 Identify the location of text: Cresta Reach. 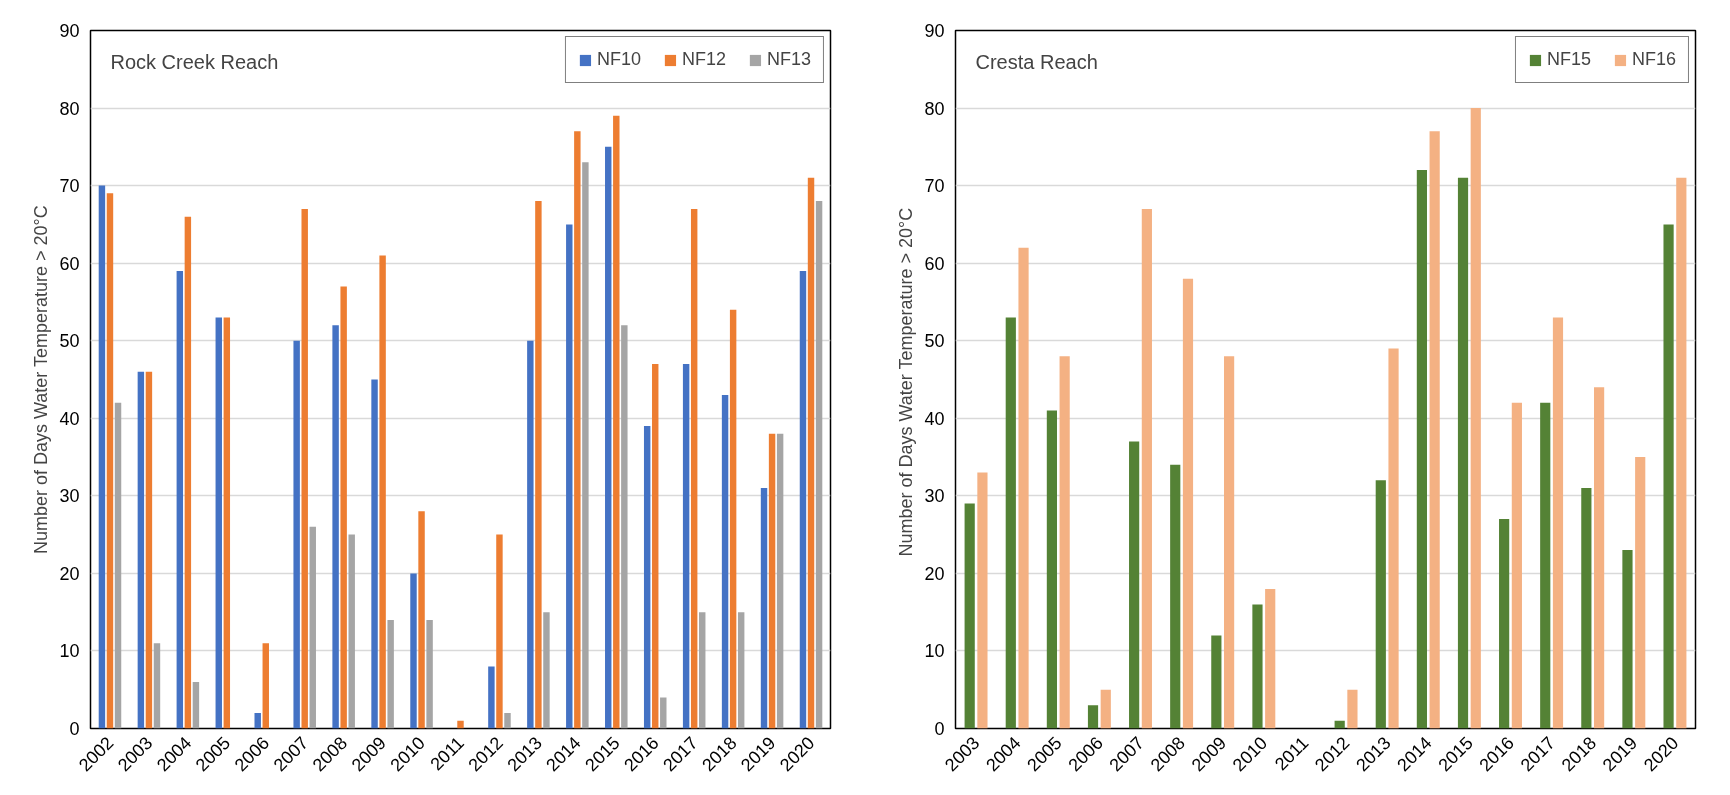
(1036, 61).